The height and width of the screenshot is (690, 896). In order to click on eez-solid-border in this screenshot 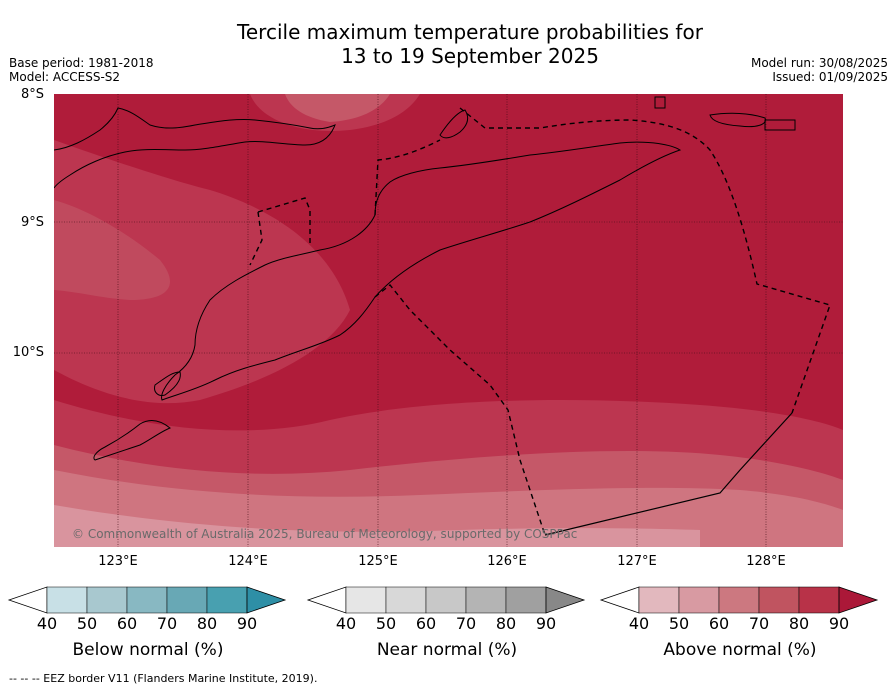, I will do `click(668, 474)`.